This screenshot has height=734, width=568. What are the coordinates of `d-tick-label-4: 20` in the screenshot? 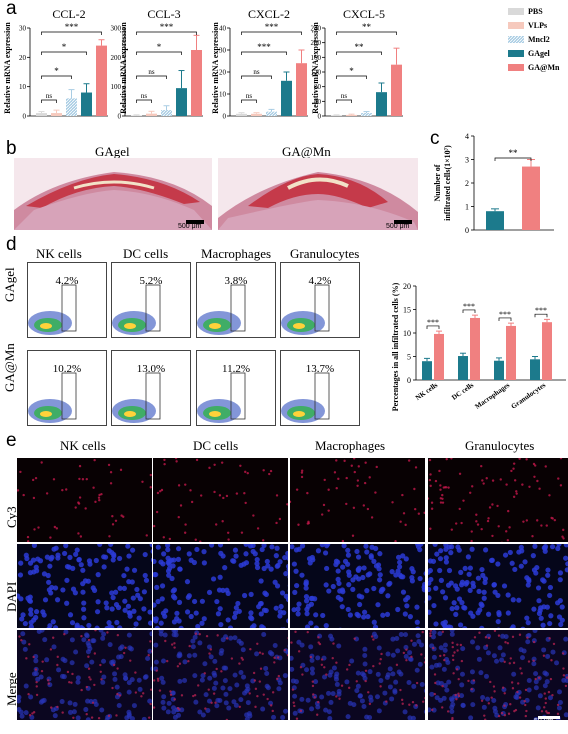 It's located at (407, 286).